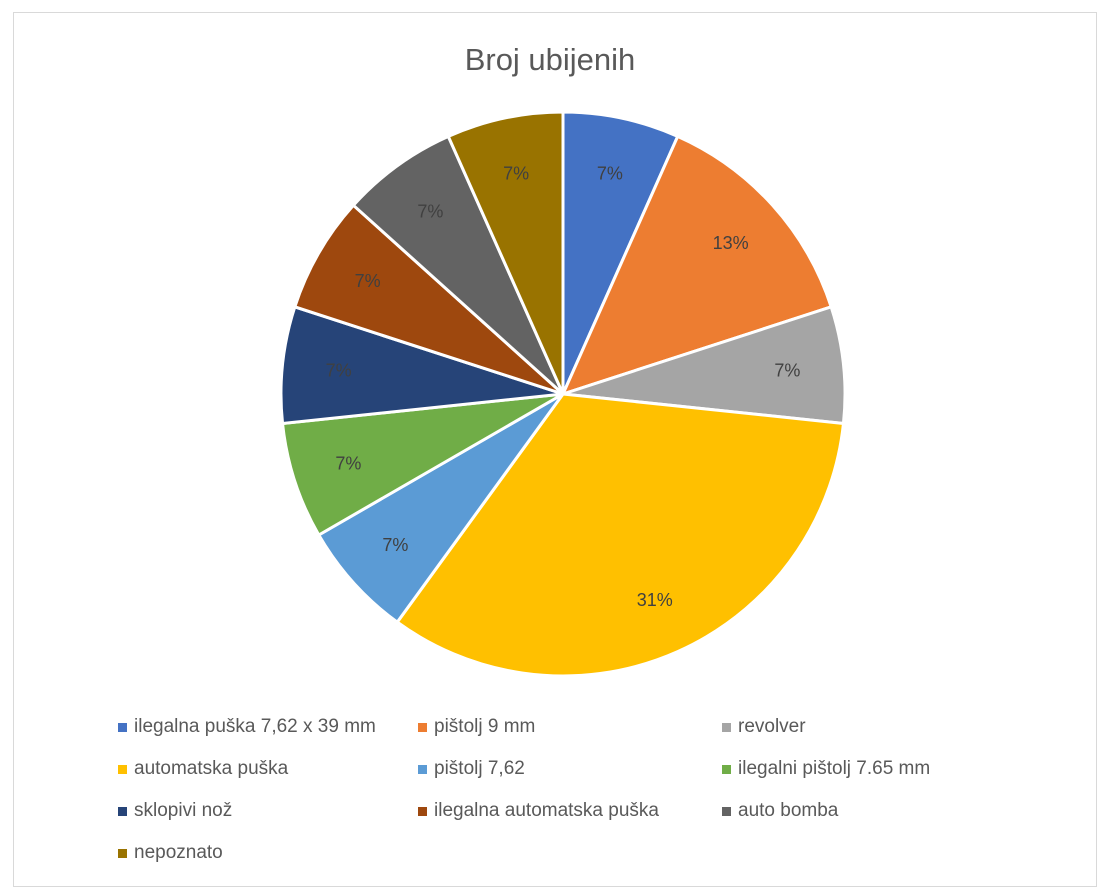 This screenshot has height=890, width=1100. I want to click on slice-data-label-1: 7%, so click(610, 173).